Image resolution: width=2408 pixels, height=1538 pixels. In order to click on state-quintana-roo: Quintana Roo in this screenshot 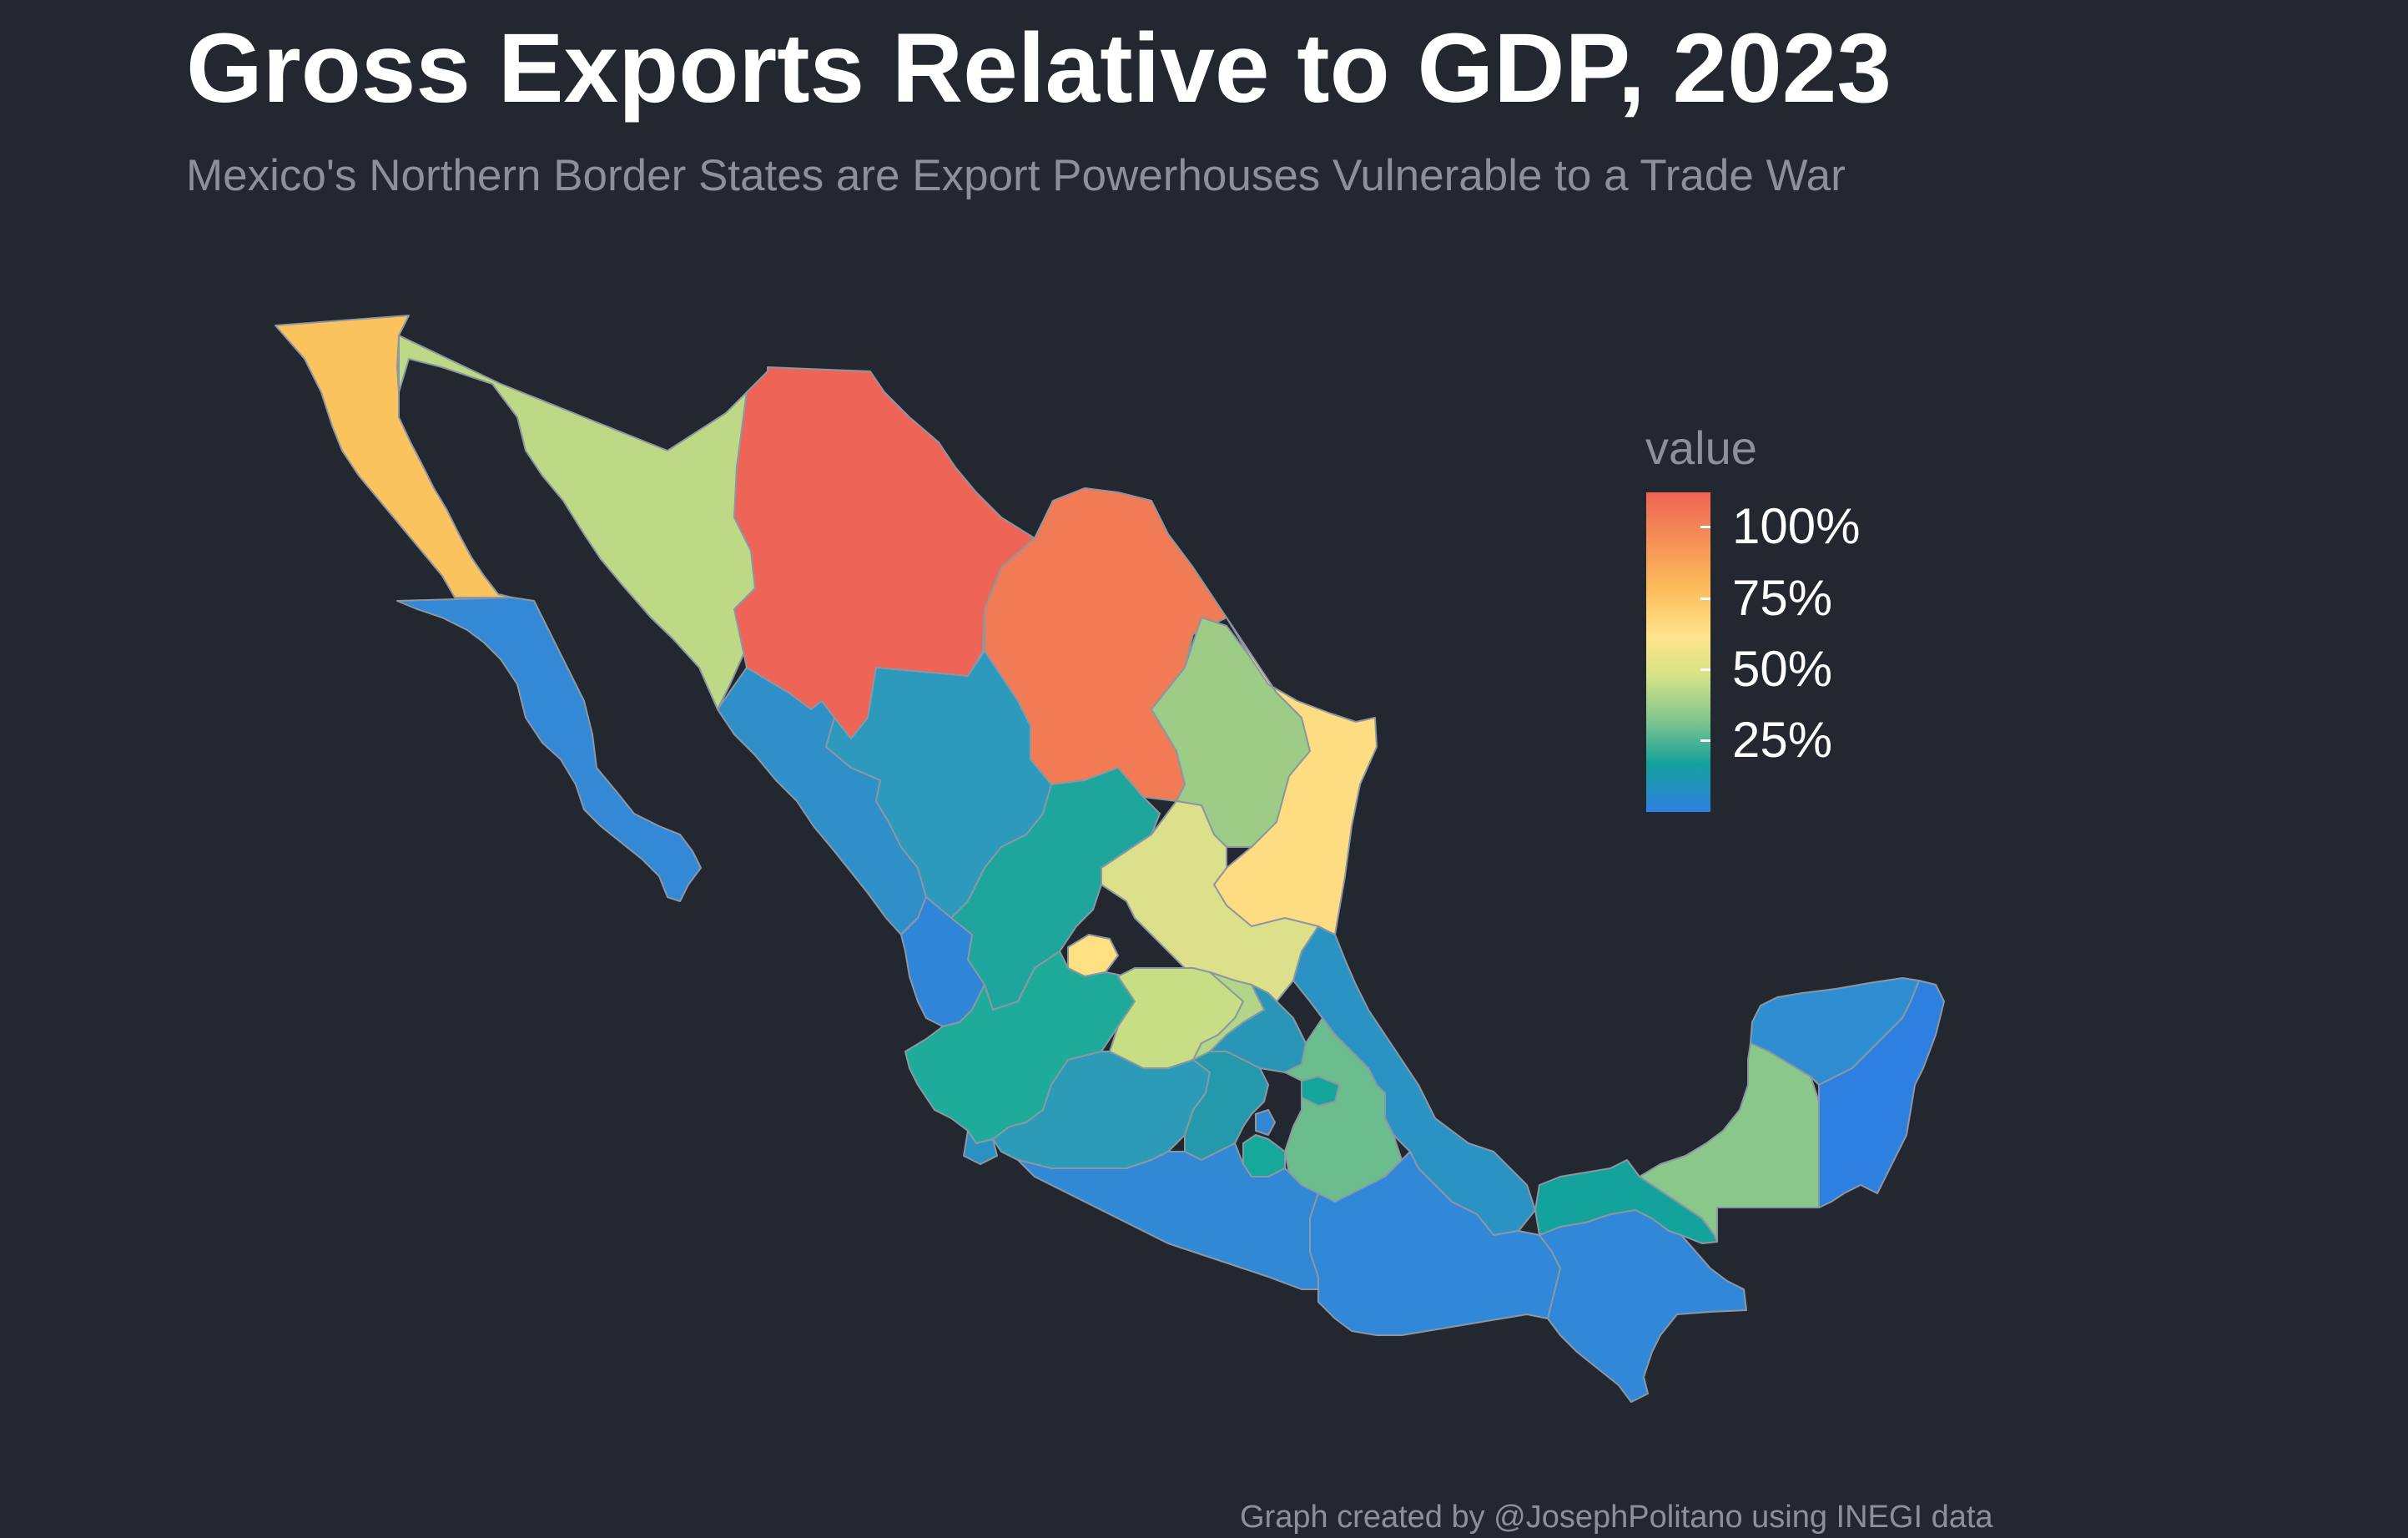, I will do `click(1881, 1094)`.